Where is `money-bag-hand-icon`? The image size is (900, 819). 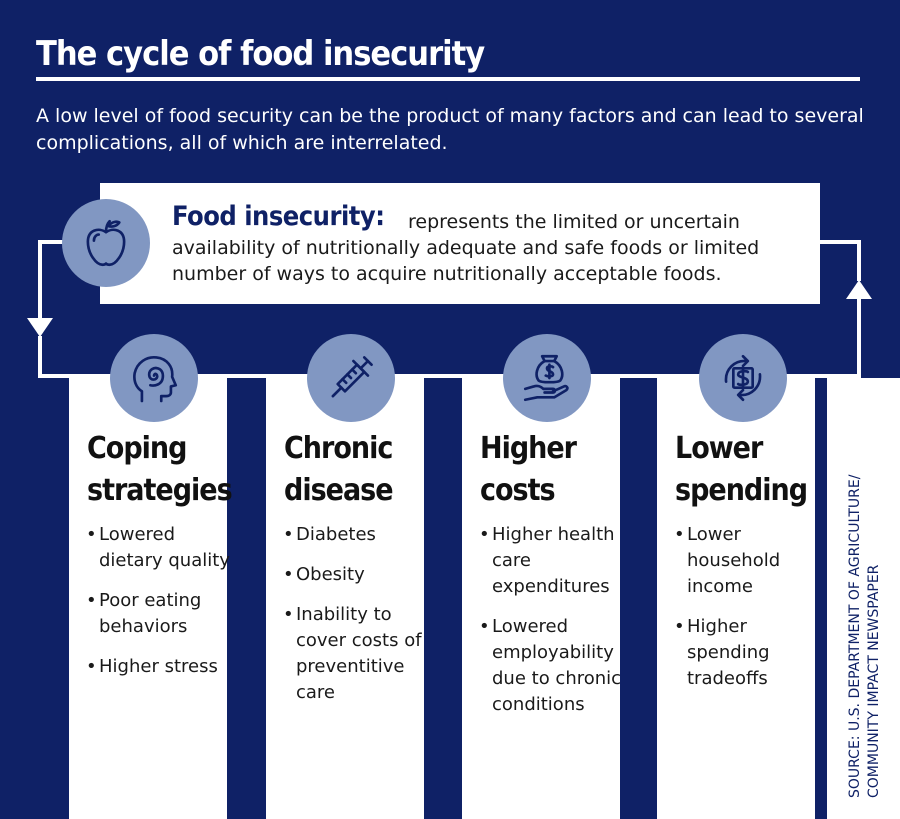 money-bag-hand-icon is located at coordinates (547, 378).